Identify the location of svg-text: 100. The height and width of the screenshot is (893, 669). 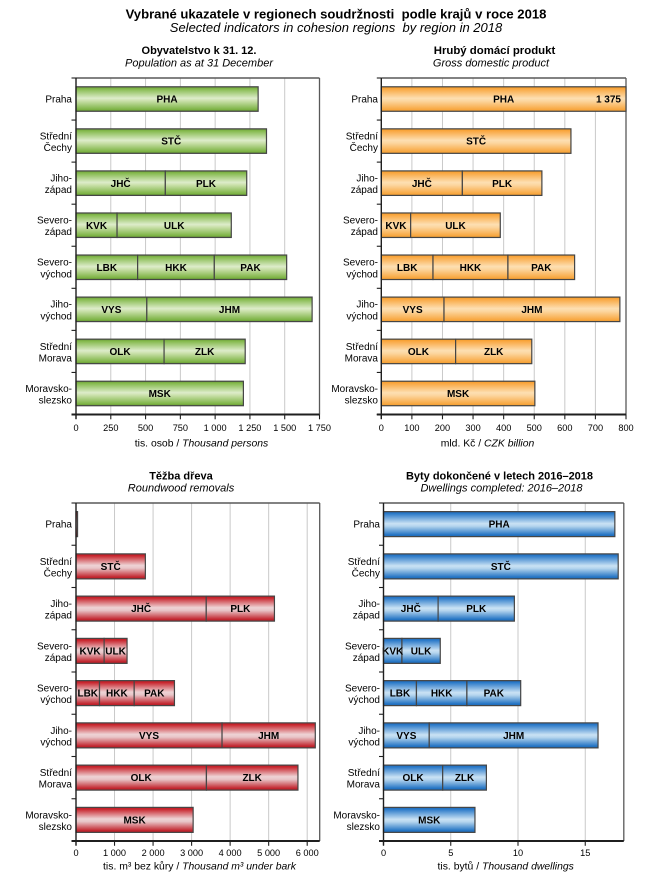
(411, 428).